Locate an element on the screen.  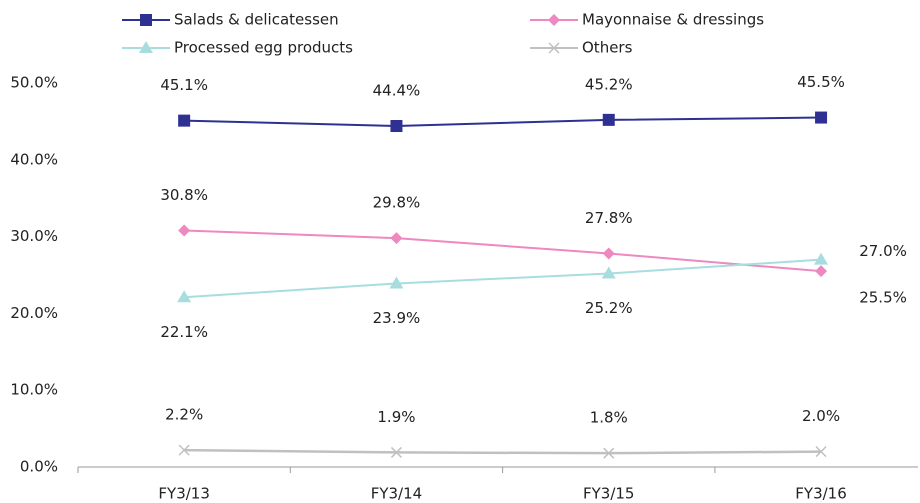
data-label: 29.8% is located at coordinates (397, 203).